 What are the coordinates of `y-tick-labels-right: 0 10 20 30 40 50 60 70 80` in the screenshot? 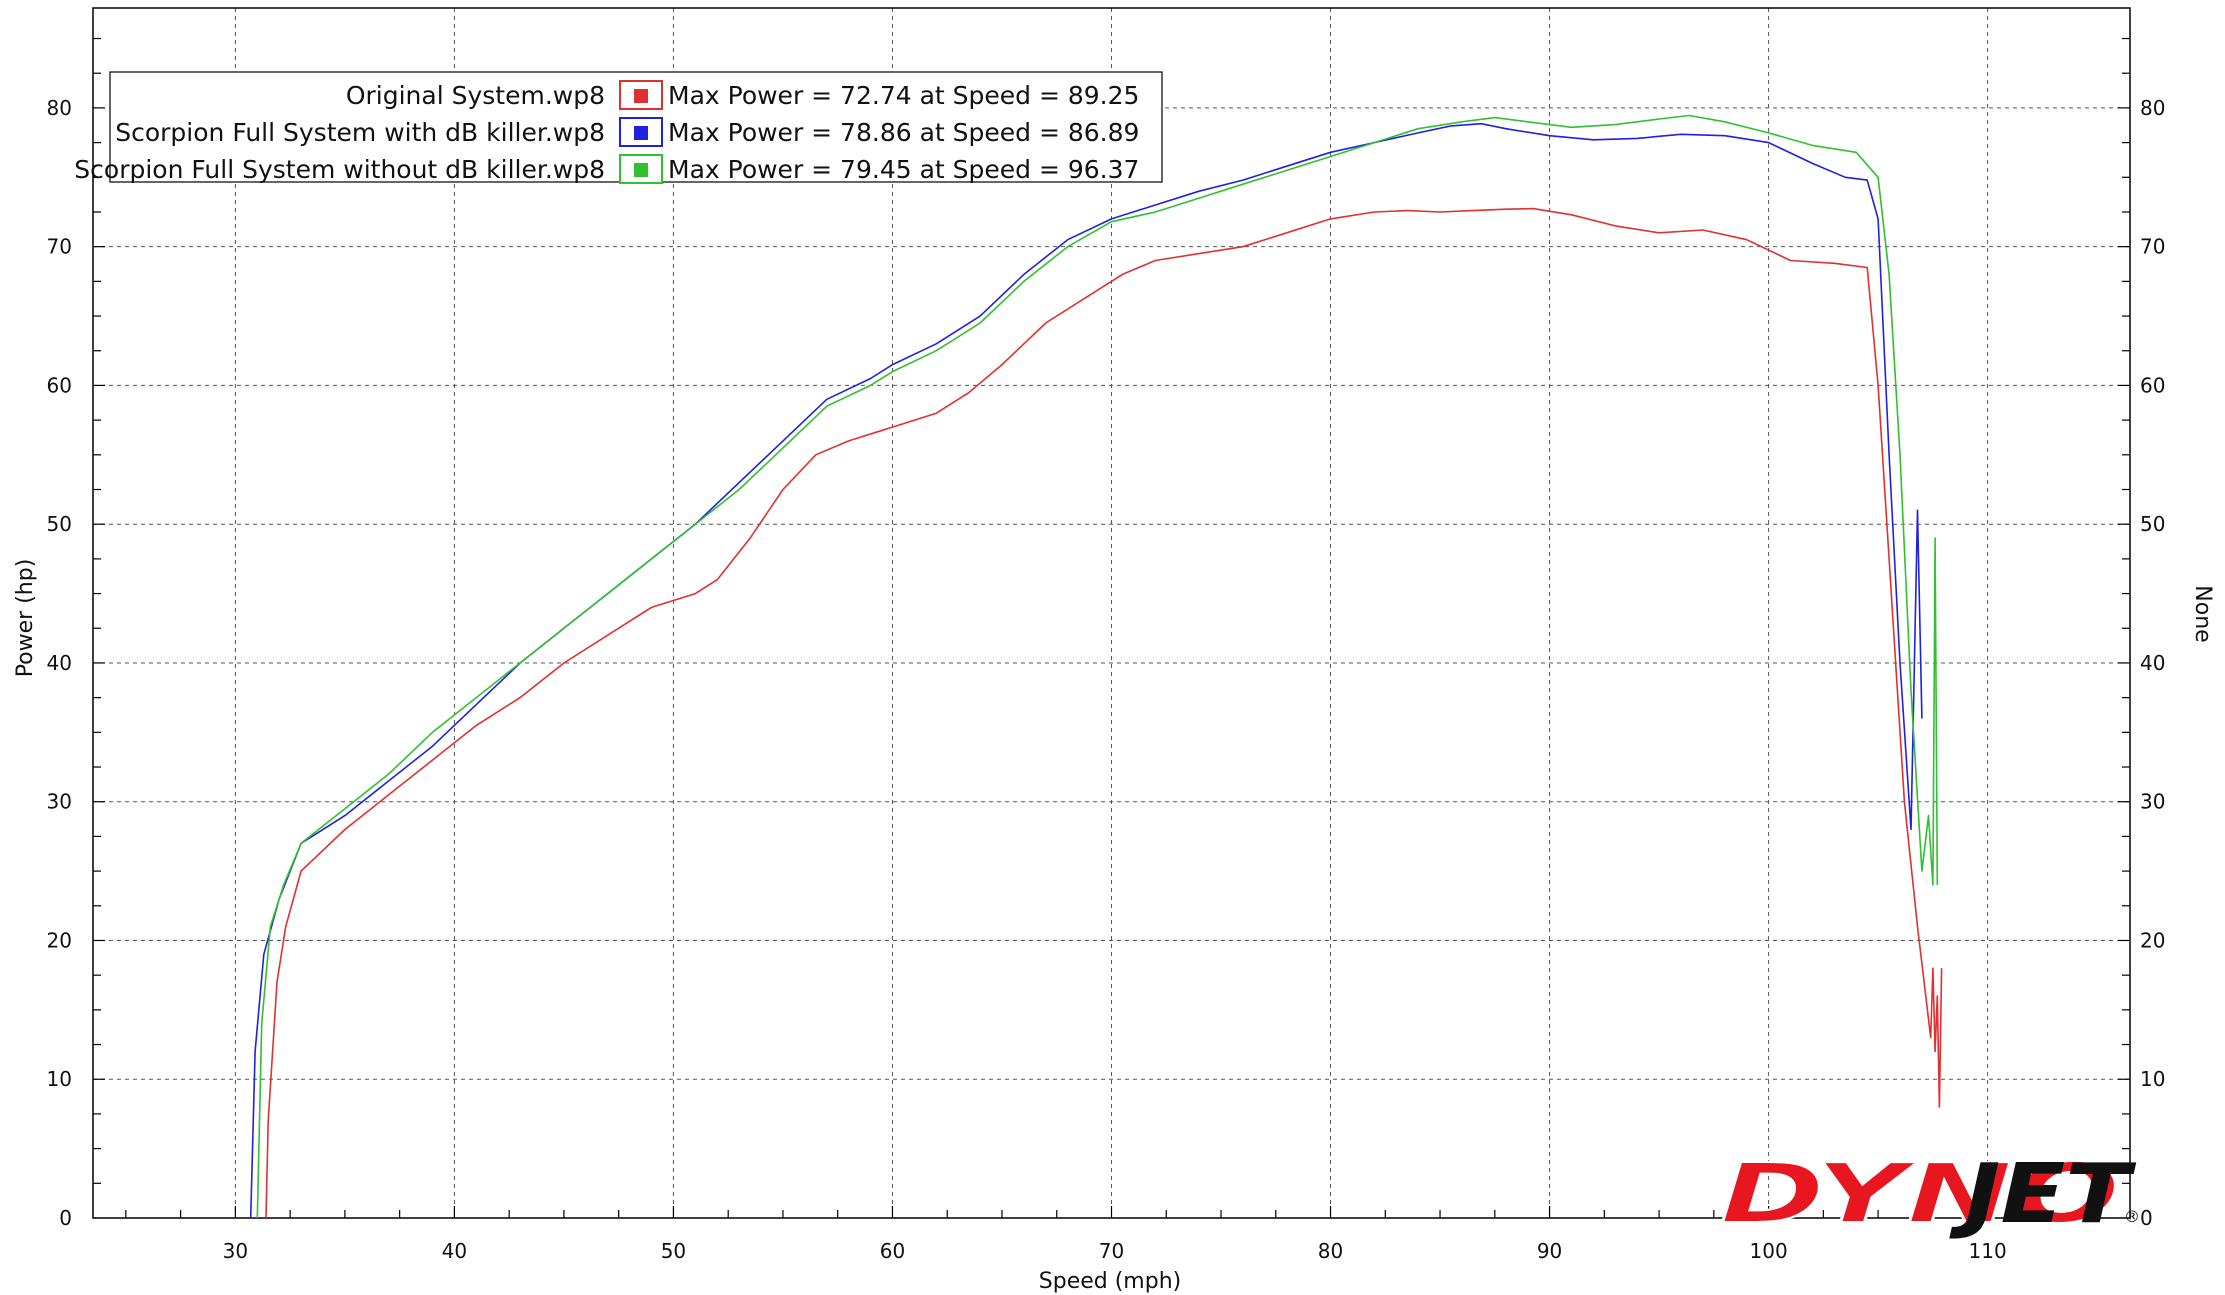 It's located at (2152, 663).